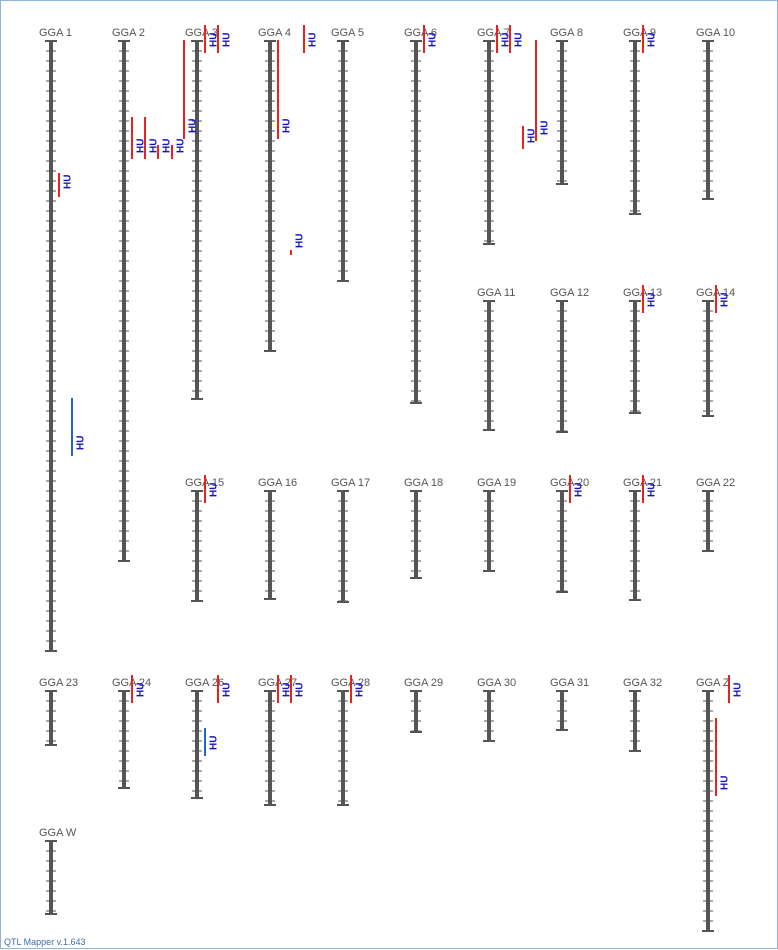  What do you see at coordinates (569, 360) in the screenshot?
I see `chromosome-gga-12: GGA 12` at bounding box center [569, 360].